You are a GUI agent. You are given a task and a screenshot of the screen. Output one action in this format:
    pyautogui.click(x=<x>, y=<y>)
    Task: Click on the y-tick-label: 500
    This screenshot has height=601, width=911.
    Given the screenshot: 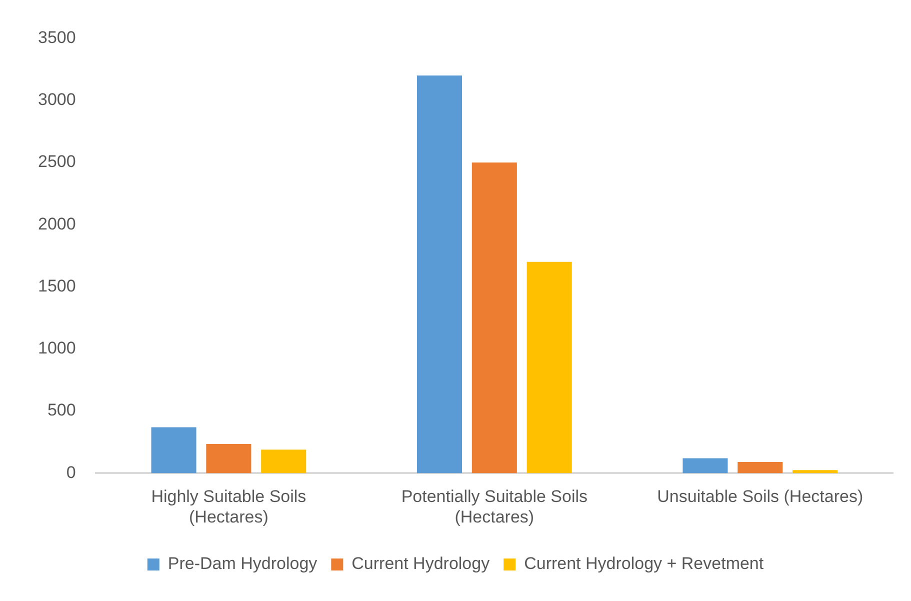 What is the action you would take?
    pyautogui.click(x=61, y=410)
    